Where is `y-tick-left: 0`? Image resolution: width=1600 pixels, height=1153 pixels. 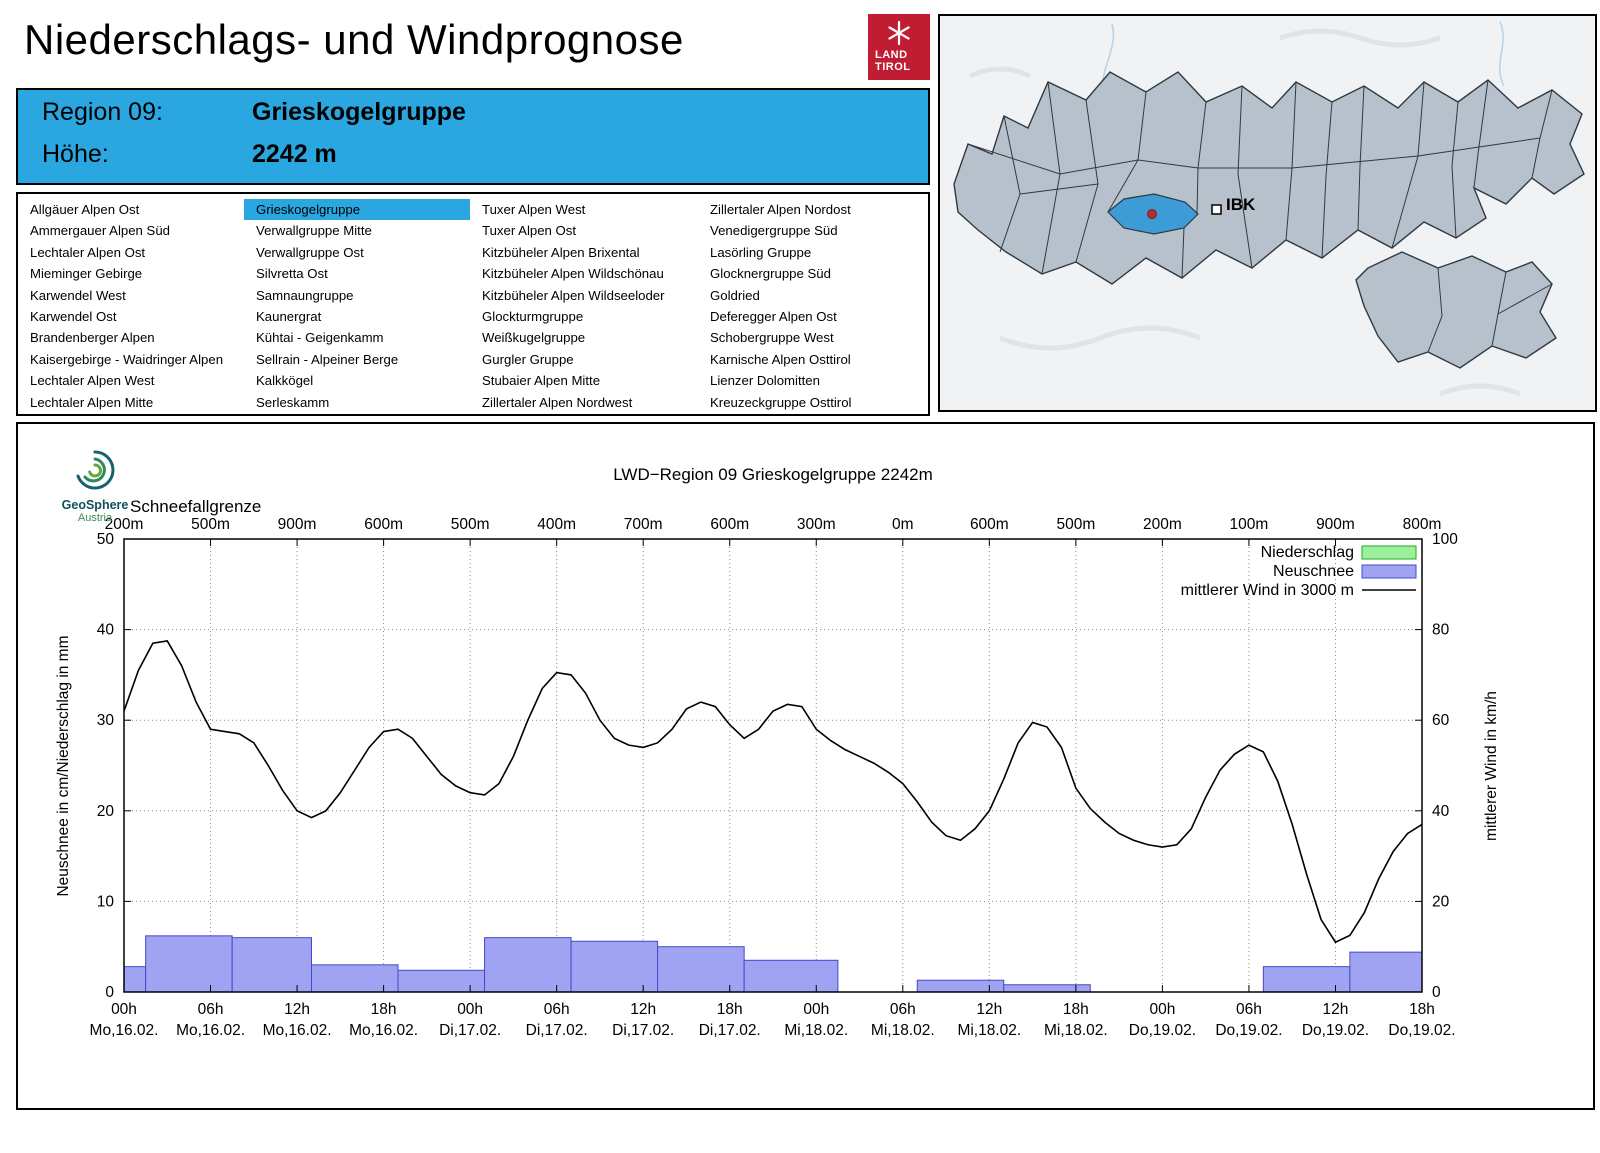 y-tick-left: 0 is located at coordinates (109, 992).